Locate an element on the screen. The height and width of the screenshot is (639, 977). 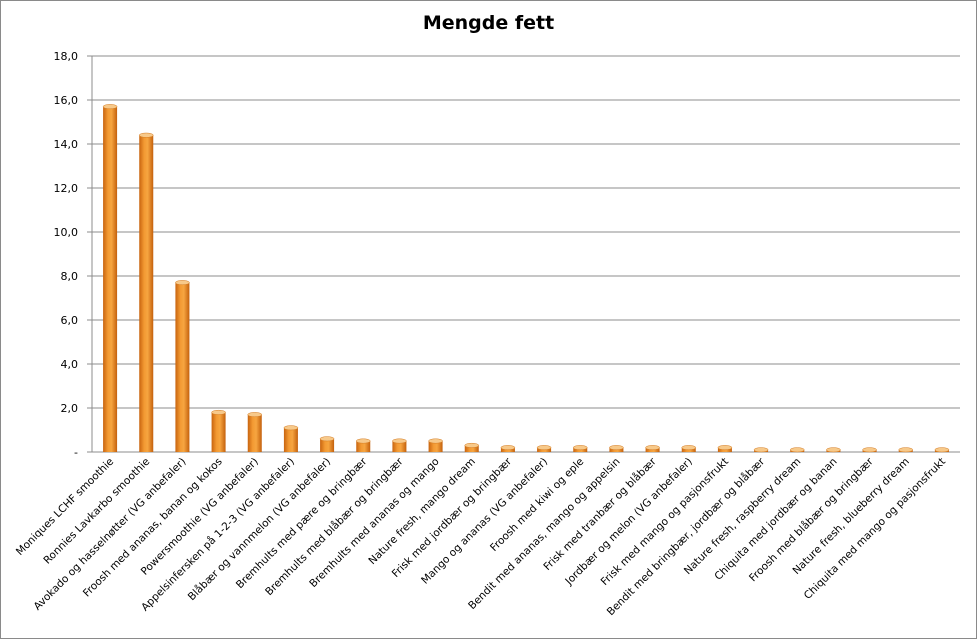
x-category-label: Bremhults med pære og bringbær is located at coordinates (302, 523).